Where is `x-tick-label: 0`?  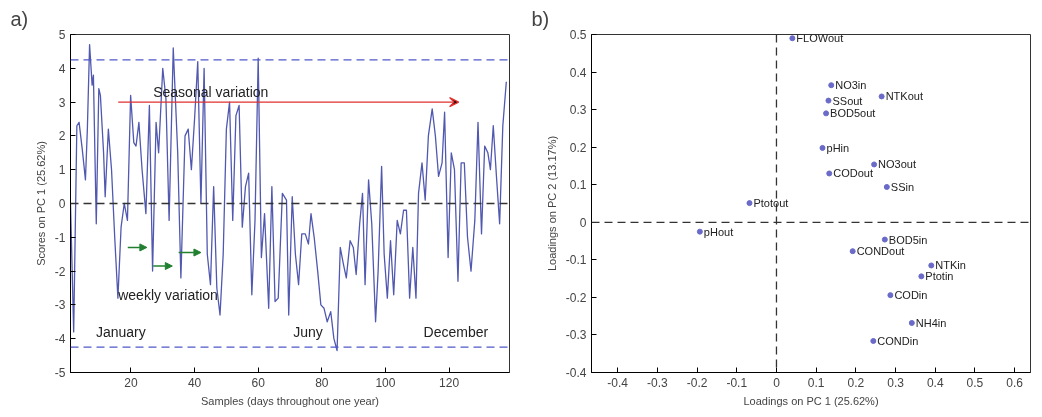
x-tick-label: 0 is located at coordinates (777, 382).